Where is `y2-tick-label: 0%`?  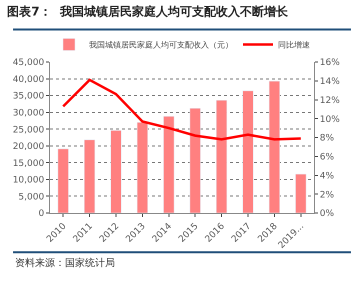
y2-tick-label: 0% is located at coordinates (327, 214).